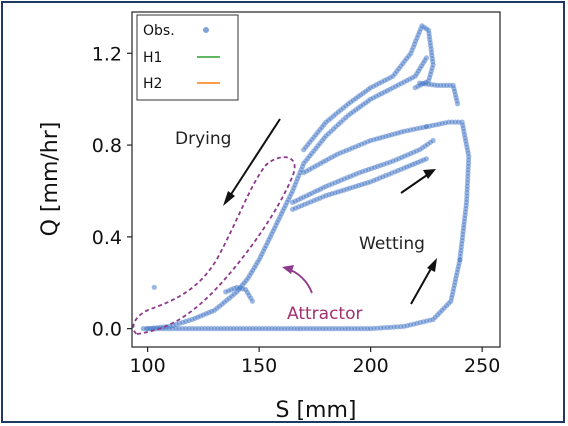  What do you see at coordinates (422, 284) in the screenshot?
I see `wetting-arrow-lower` at bounding box center [422, 284].